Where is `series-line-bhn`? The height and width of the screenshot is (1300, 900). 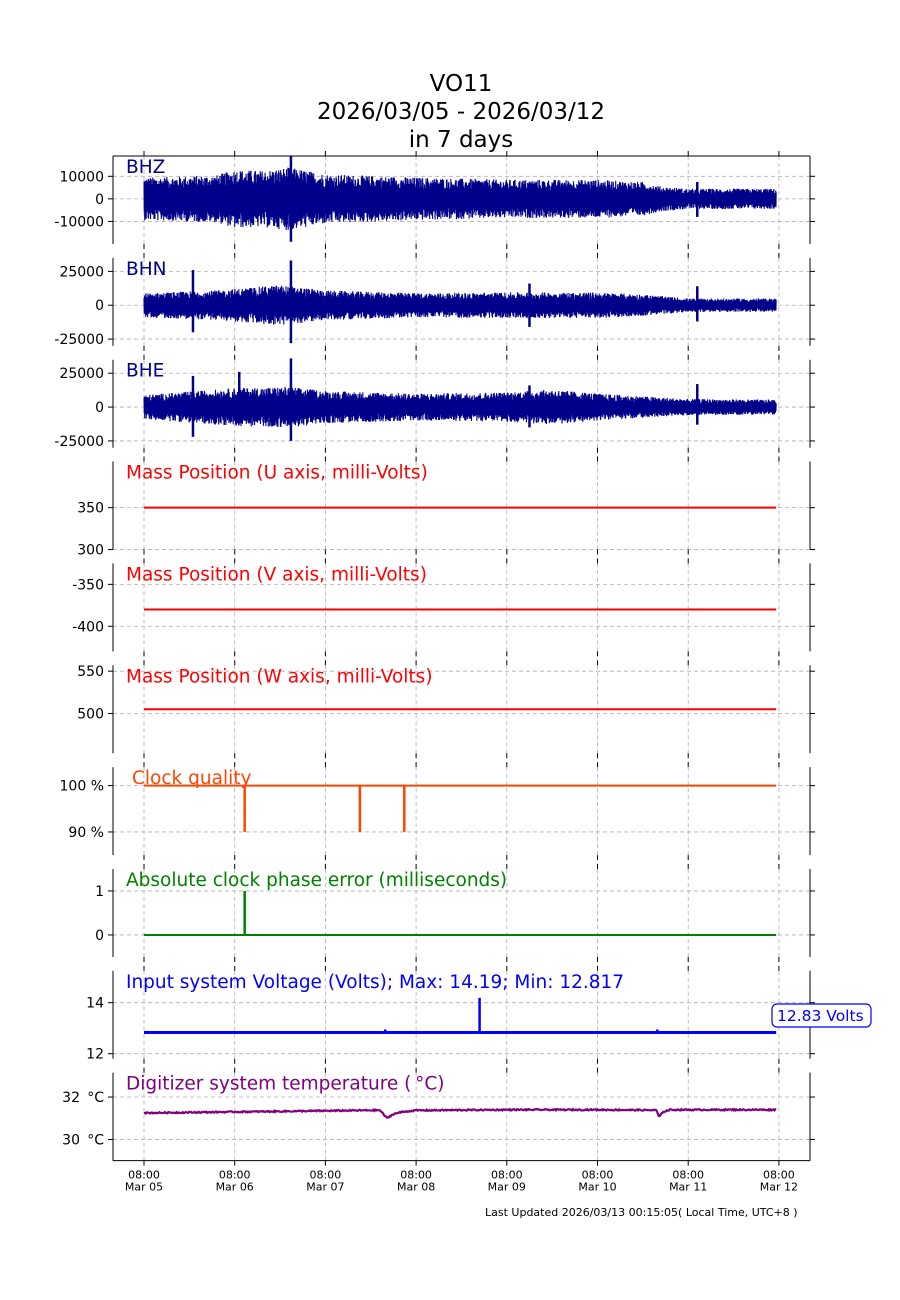 series-line-bhn is located at coordinates (460, 305).